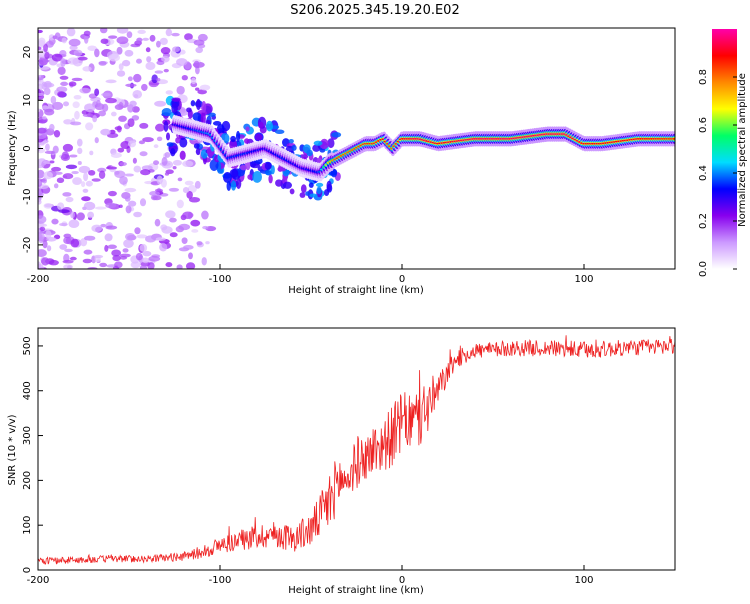  What do you see at coordinates (27, 525) in the screenshot?
I see `snr-ytick-label: 100` at bounding box center [27, 525].